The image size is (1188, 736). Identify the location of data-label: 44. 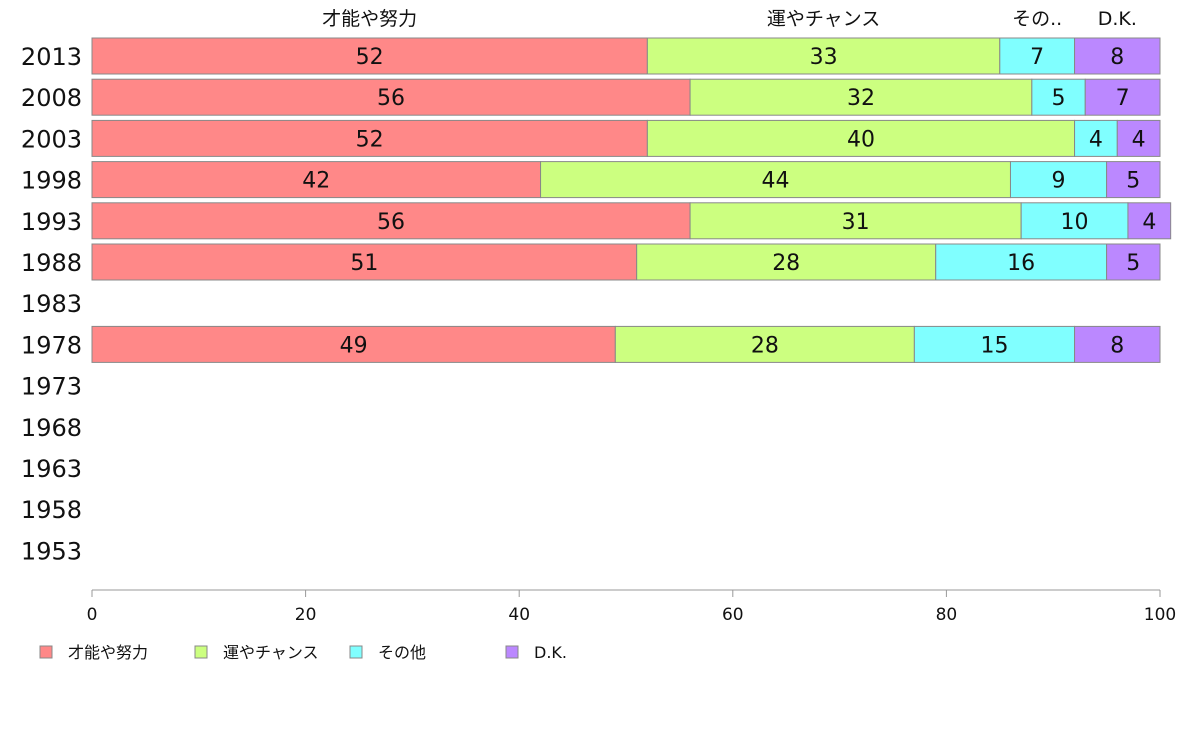
(776, 181).